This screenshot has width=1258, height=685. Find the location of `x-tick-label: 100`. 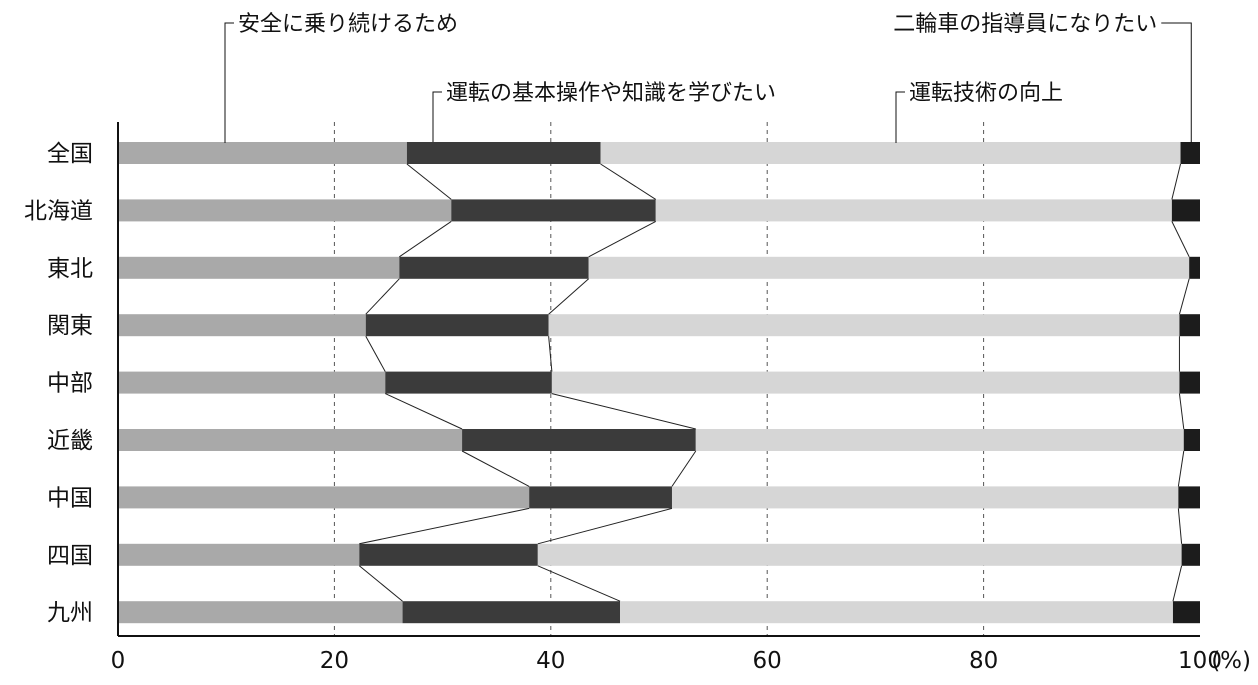

x-tick-label: 100 is located at coordinates (1200, 661).